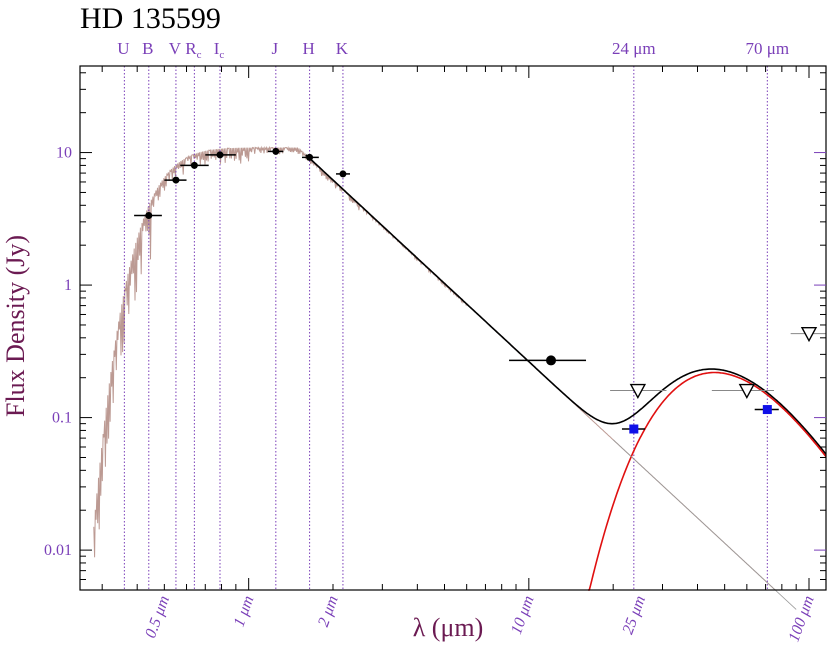 The height and width of the screenshot is (662, 830). Describe the element at coordinates (175, 48) in the screenshot. I see `band-label: V` at that location.